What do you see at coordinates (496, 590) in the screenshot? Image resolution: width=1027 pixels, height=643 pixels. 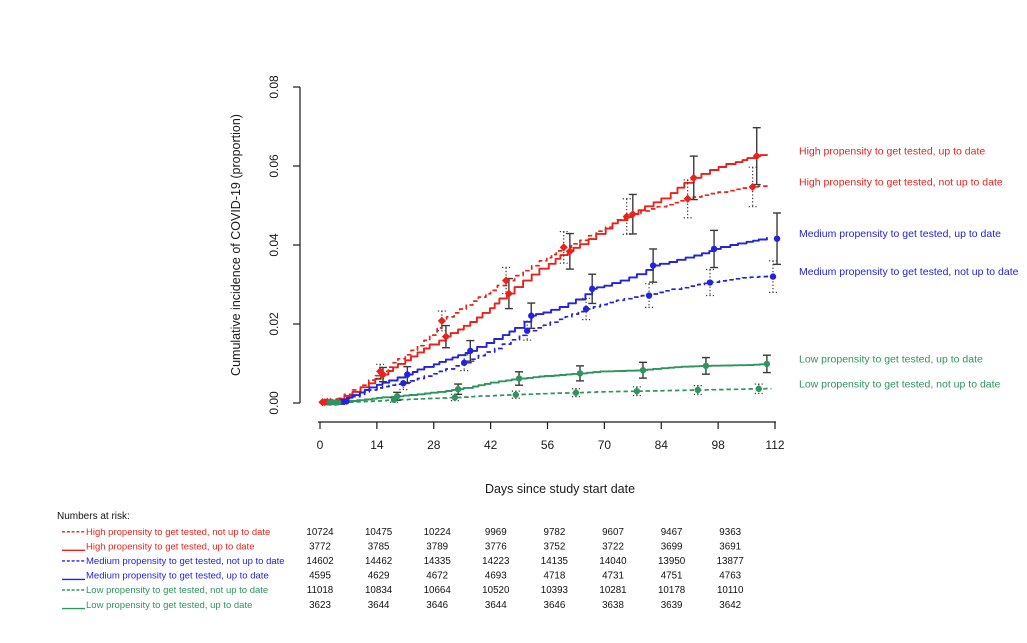 I see `risk-count-value: 10520` at bounding box center [496, 590].